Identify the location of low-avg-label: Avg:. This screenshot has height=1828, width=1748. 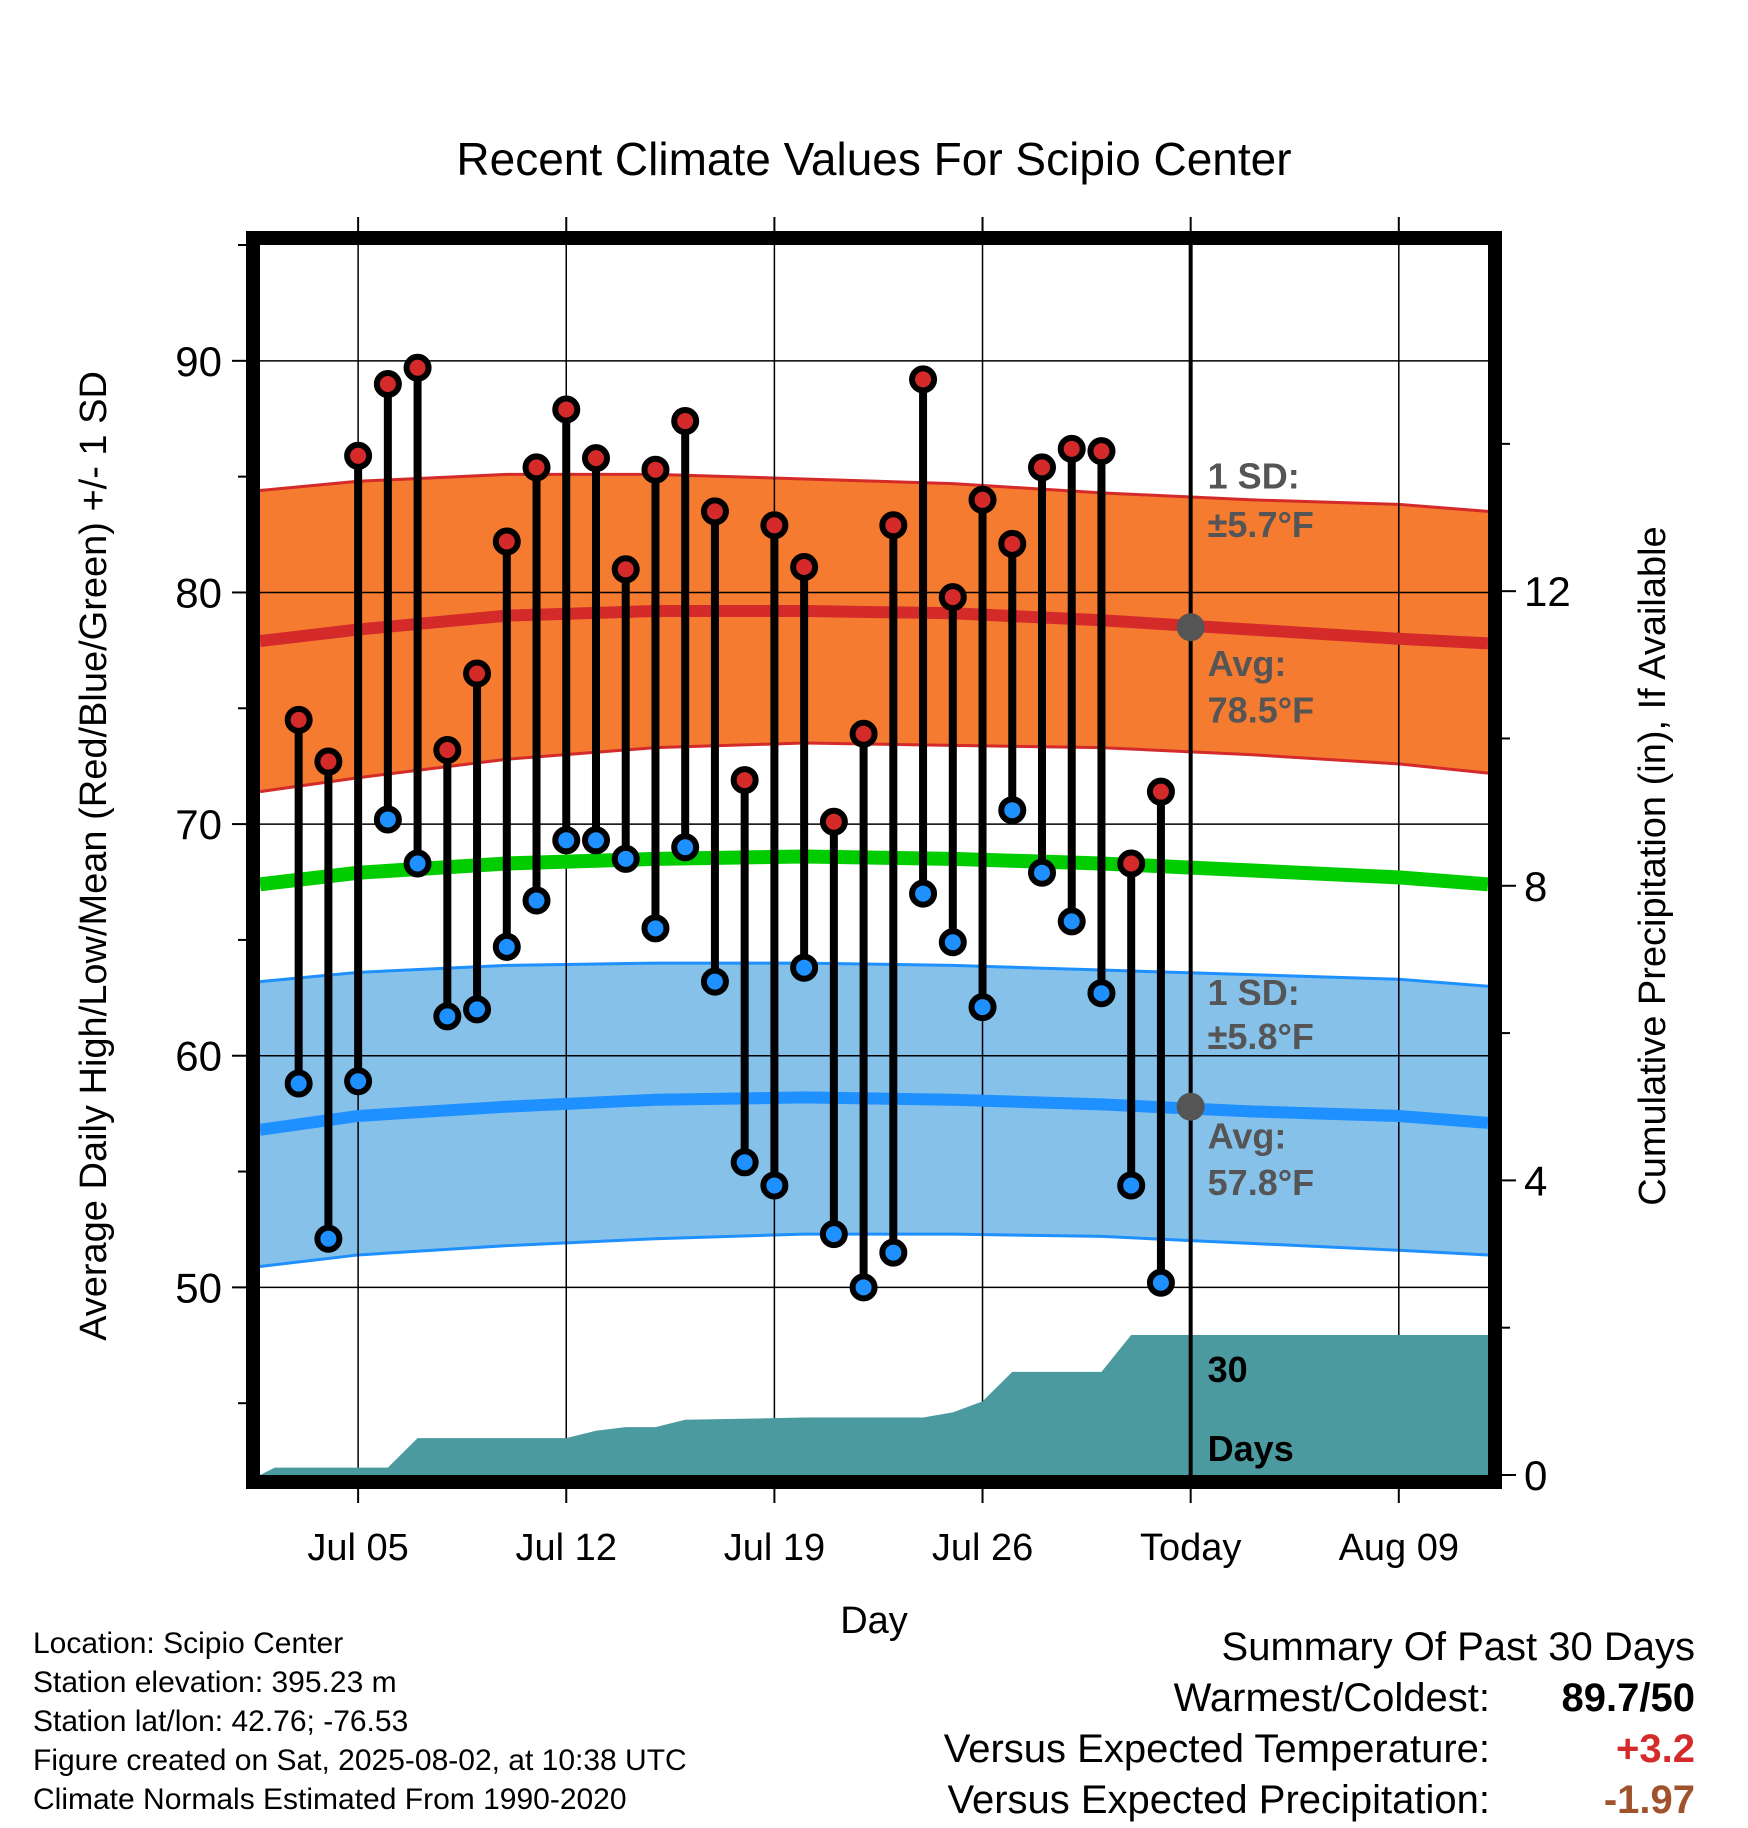
(1247, 1135).